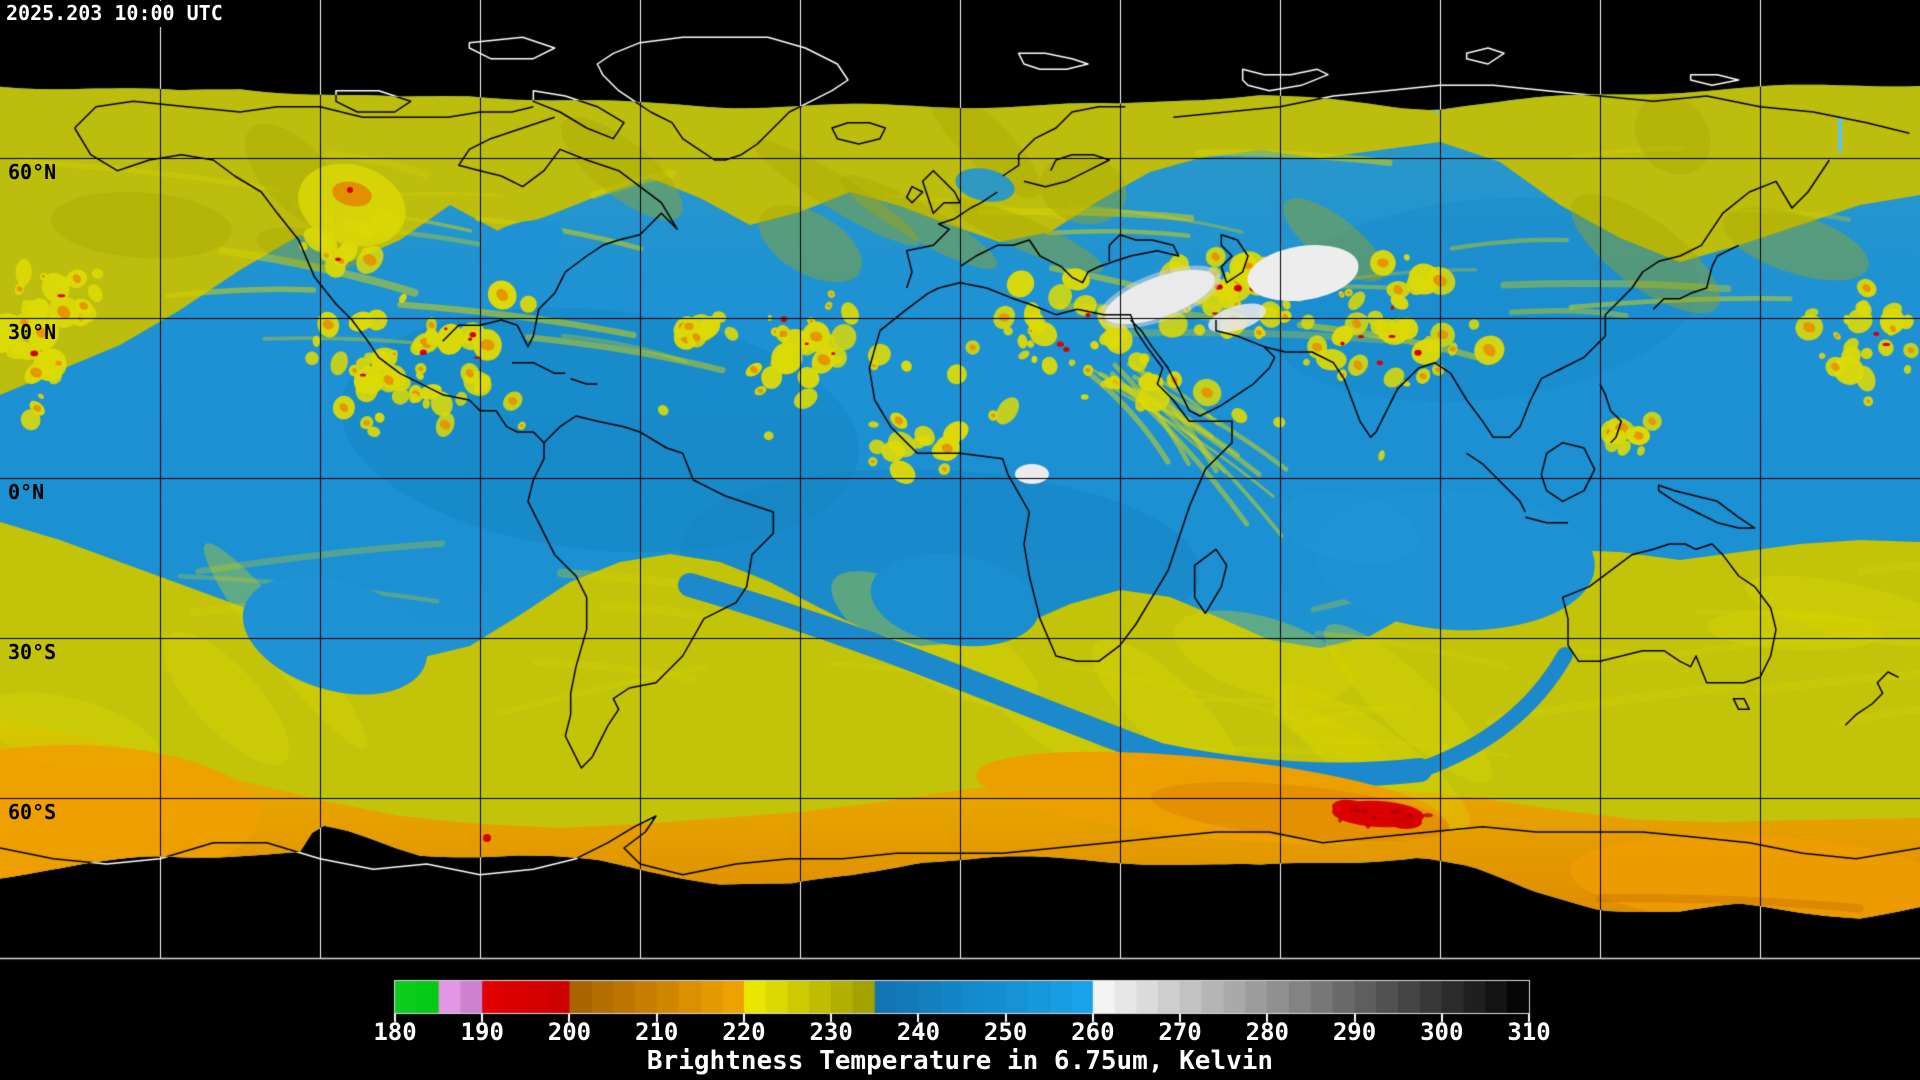 The width and height of the screenshot is (1920, 1080). Describe the element at coordinates (918, 1032) in the screenshot. I see `colorbar-tick-label: 240` at that location.